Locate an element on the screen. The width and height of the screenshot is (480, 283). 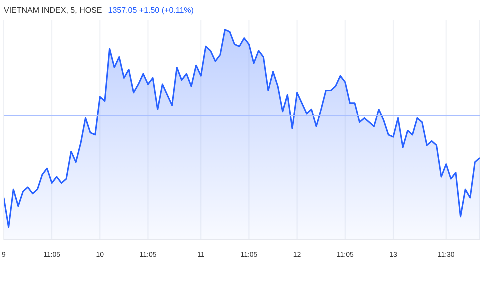
chart-title: VIETNAM INDEX, 5, HOSE is located at coordinates (53, 10).